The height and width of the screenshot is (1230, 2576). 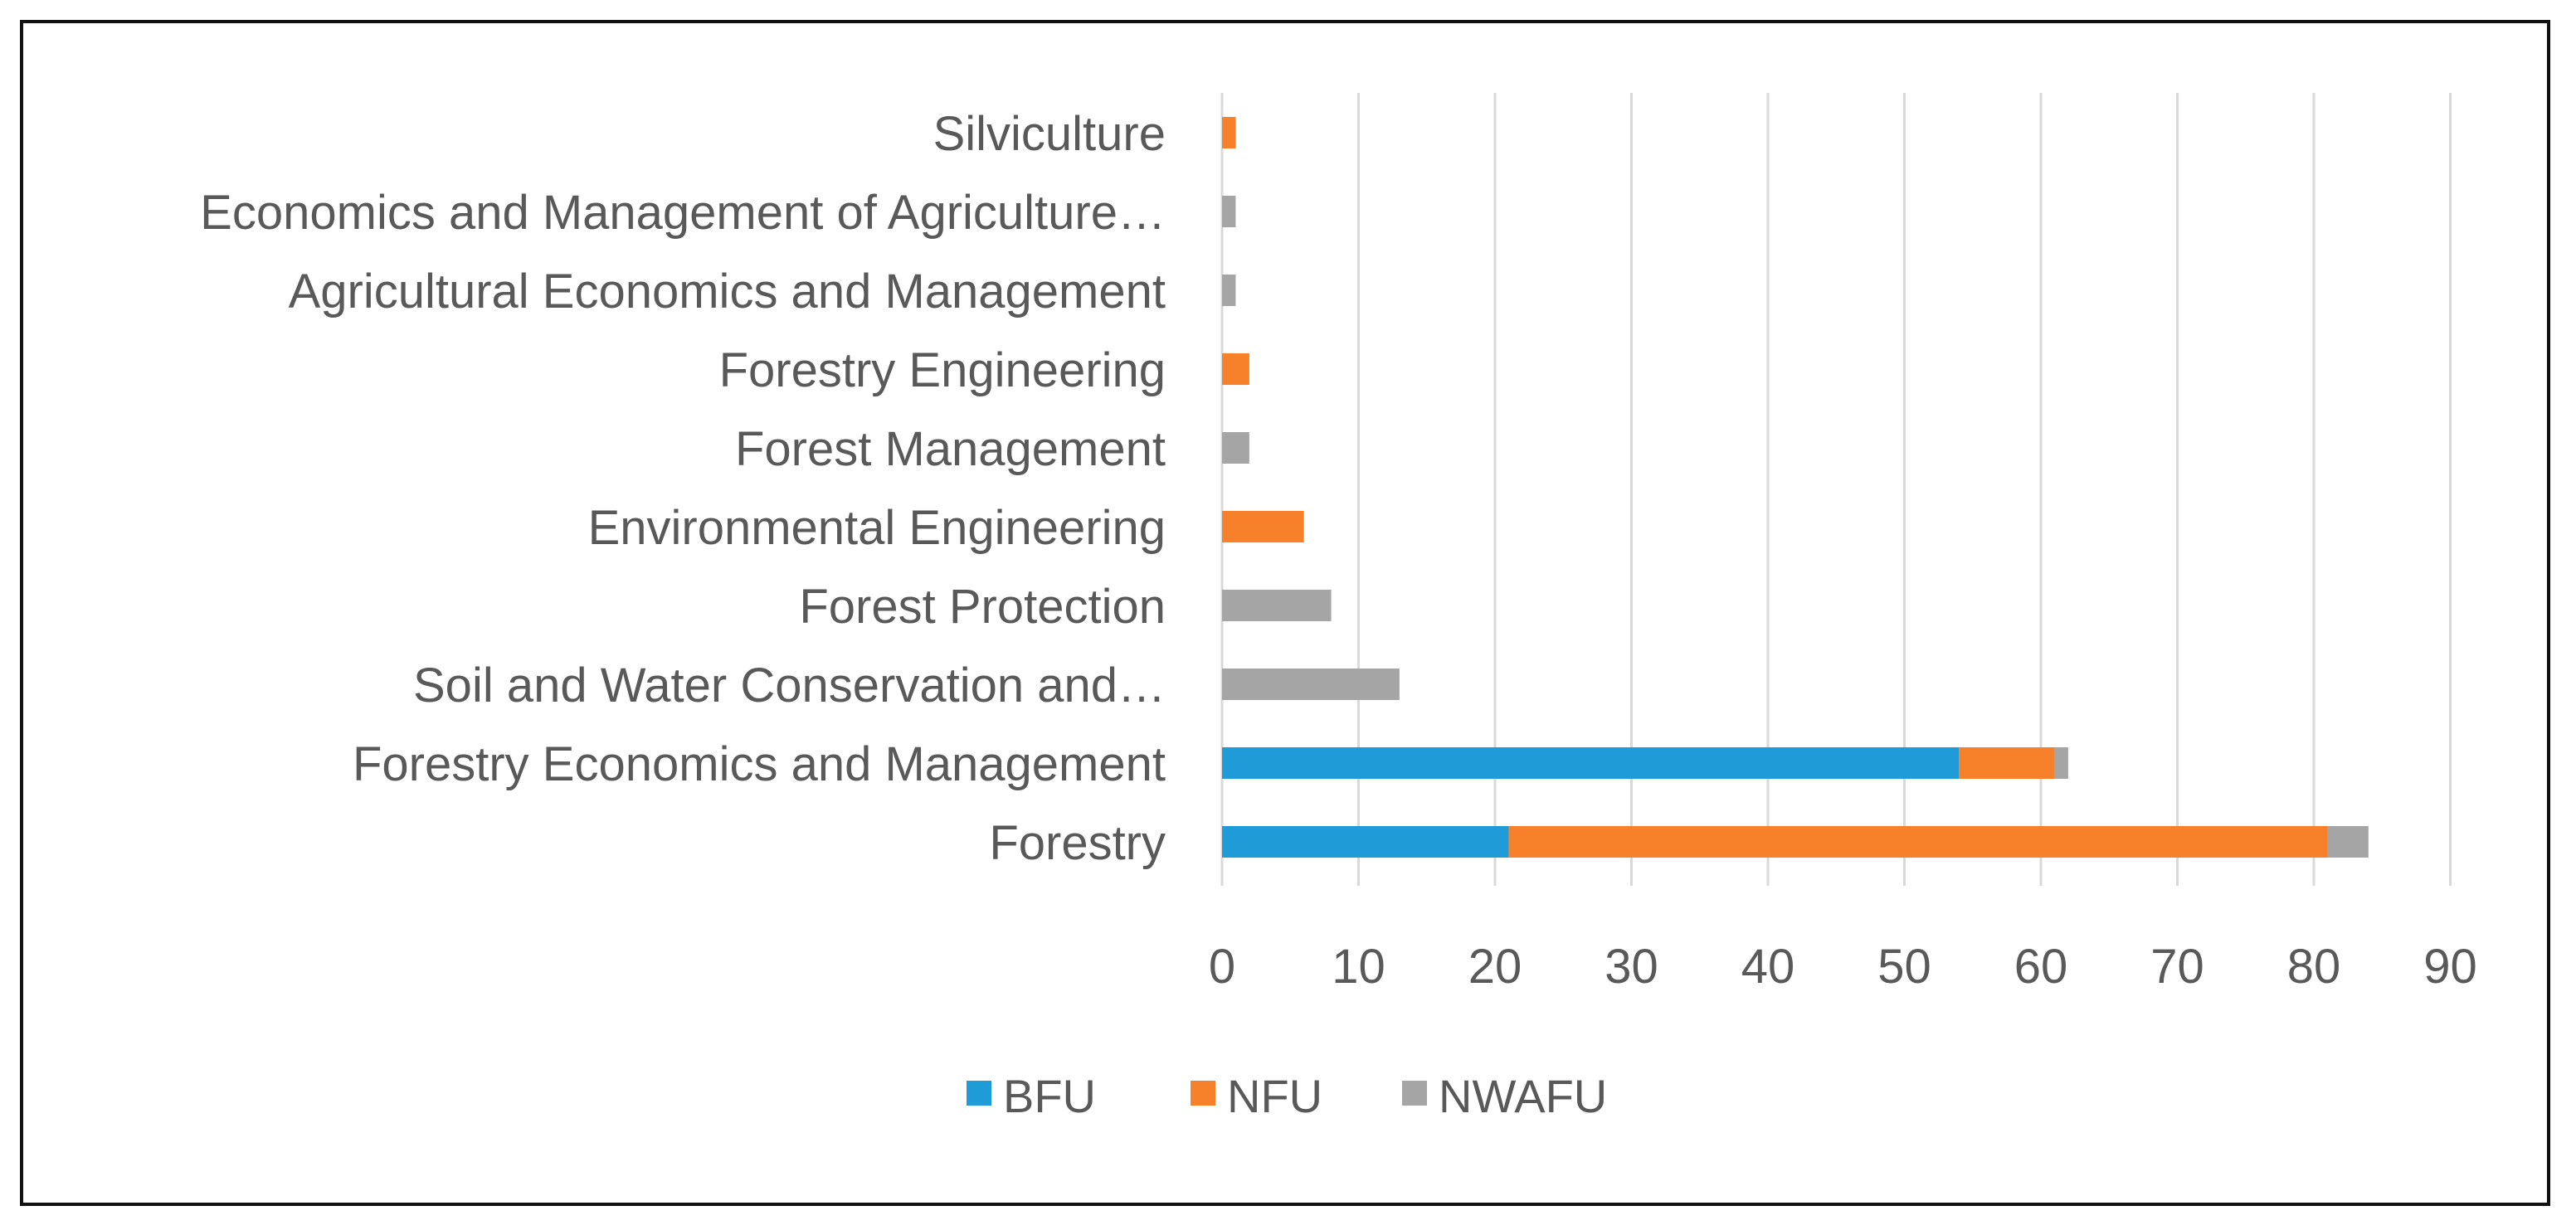 What do you see at coordinates (759, 764) in the screenshot?
I see `category-label: Forestry Economics and Management` at bounding box center [759, 764].